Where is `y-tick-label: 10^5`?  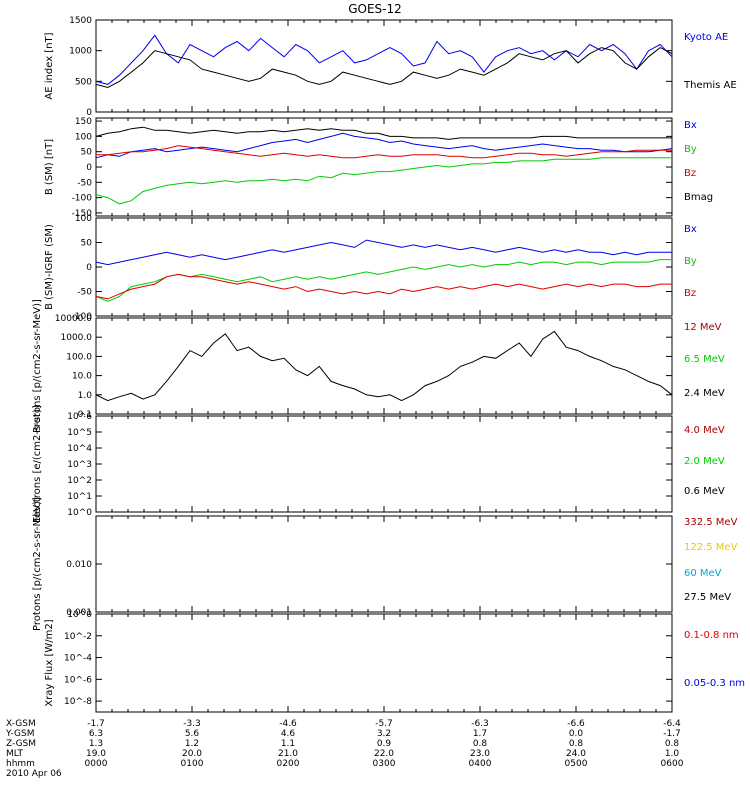 y-tick-label: 10^5 is located at coordinates (79, 433).